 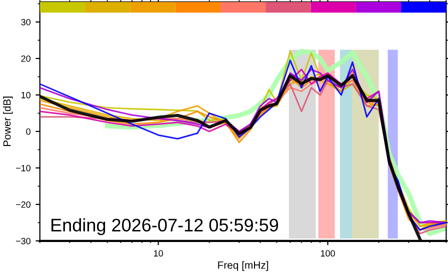 I want to click on x-axis-title: Freq [mHz], so click(x=243, y=266).